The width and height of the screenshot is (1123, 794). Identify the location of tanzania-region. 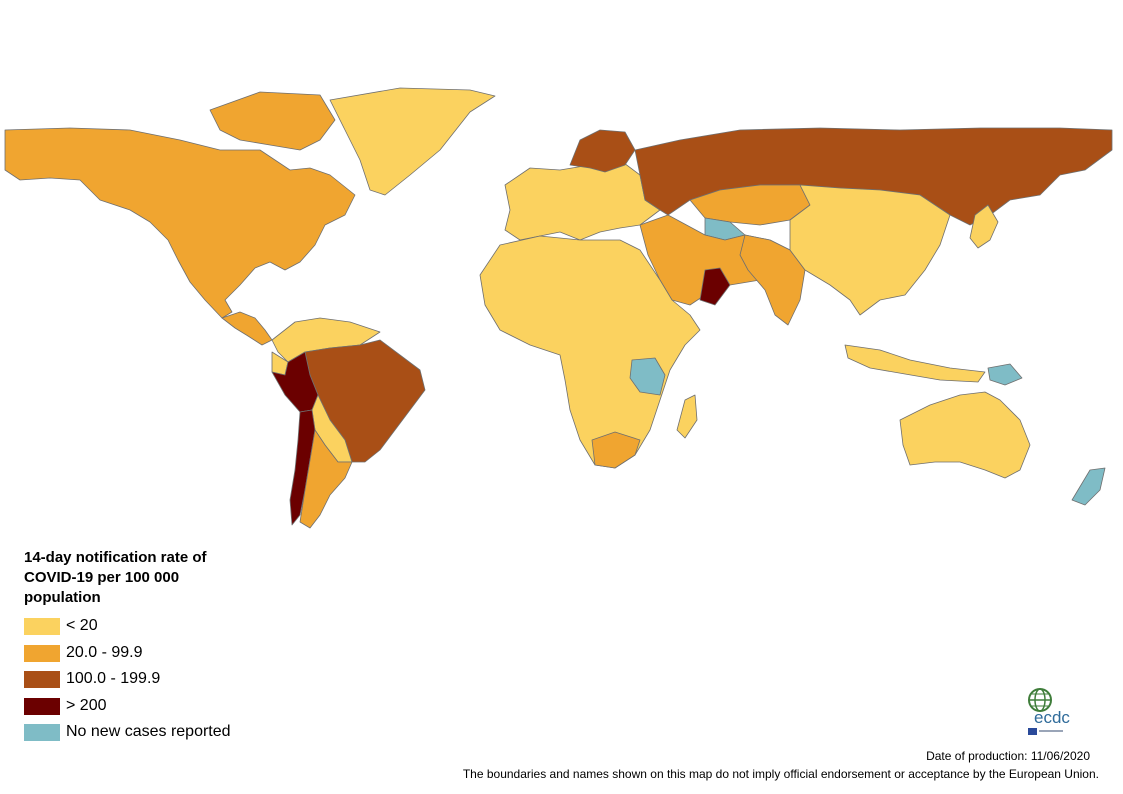
(647, 376).